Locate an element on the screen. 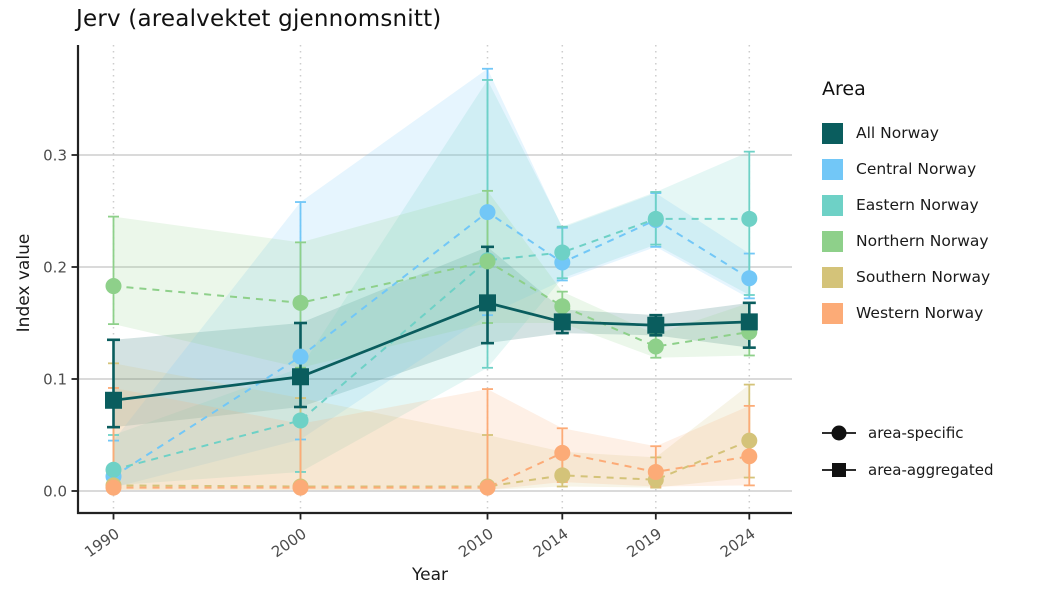  x-axis-label: Year is located at coordinates (430, 575).